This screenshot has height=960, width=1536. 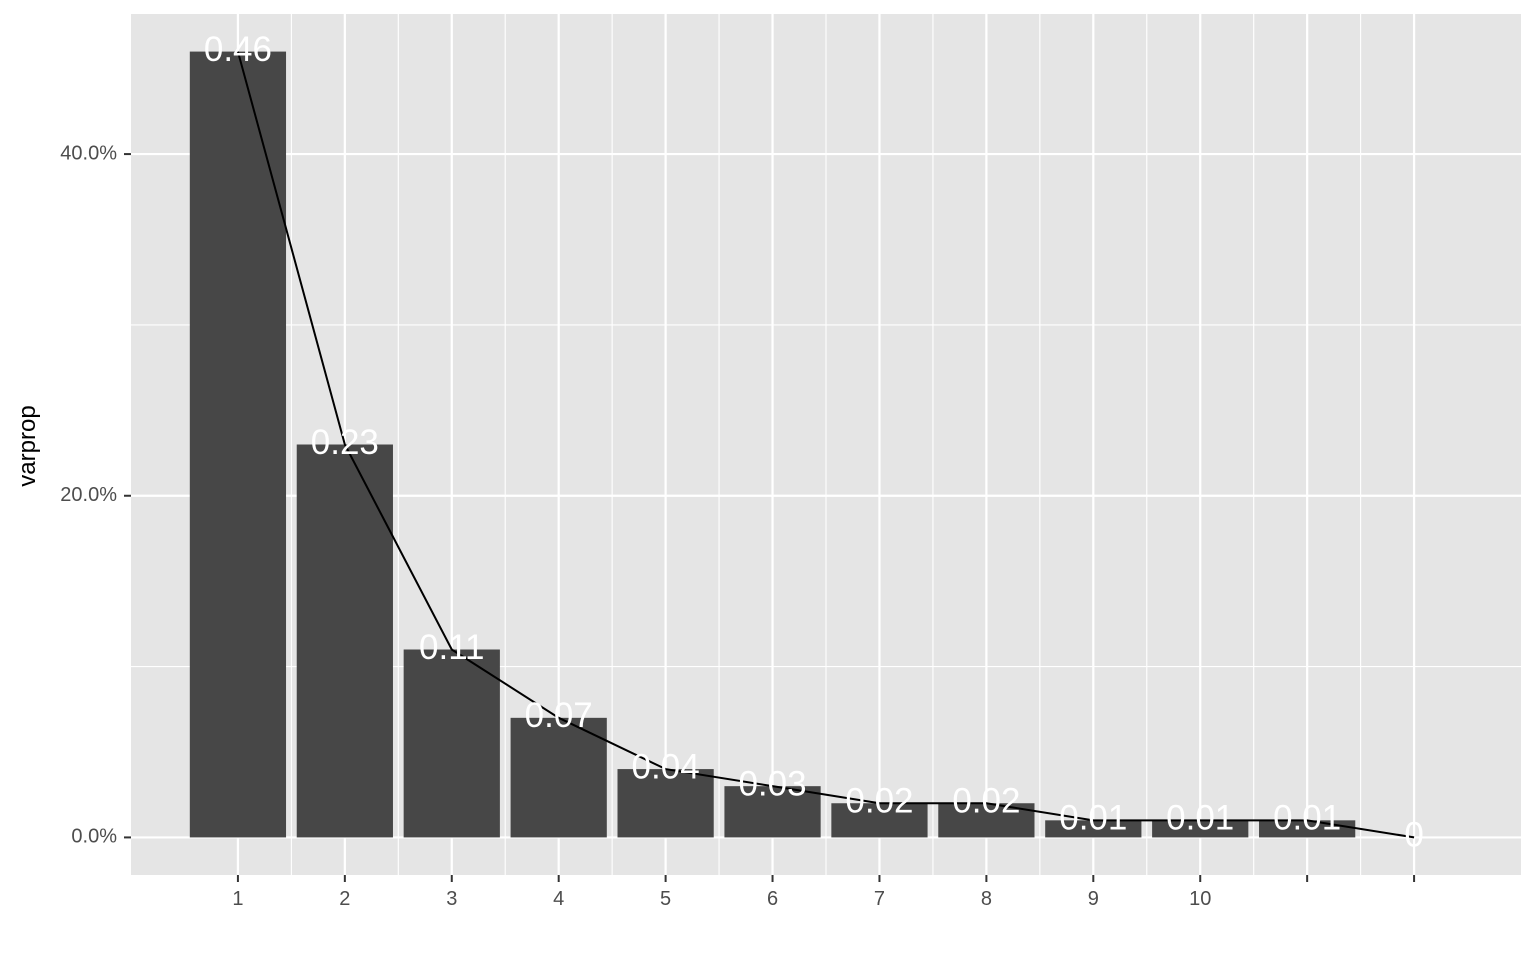 What do you see at coordinates (344, 899) in the screenshot?
I see `x-tick-label: 2` at bounding box center [344, 899].